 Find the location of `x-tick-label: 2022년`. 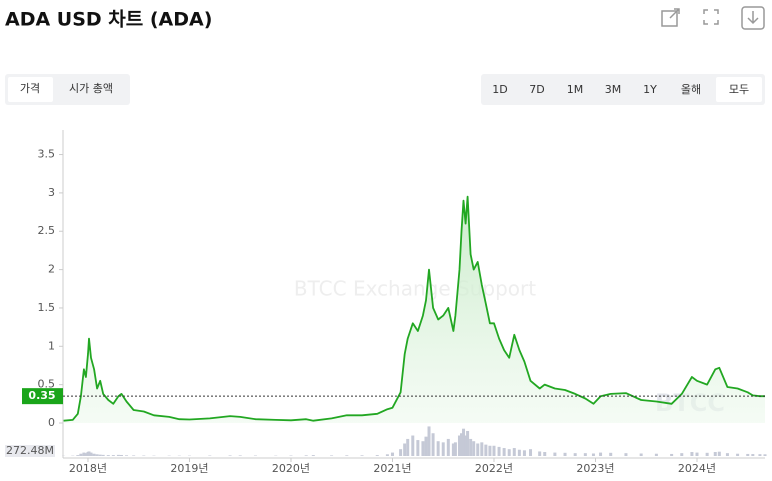

x-tick-label: 2022년 is located at coordinates (494, 468).